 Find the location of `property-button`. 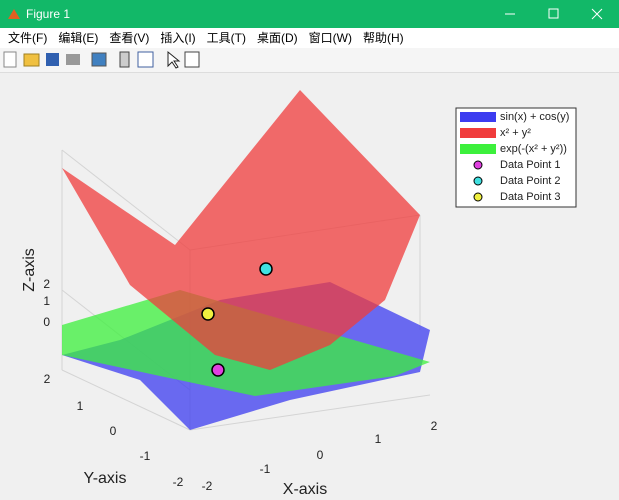

property-button is located at coordinates (192, 59).